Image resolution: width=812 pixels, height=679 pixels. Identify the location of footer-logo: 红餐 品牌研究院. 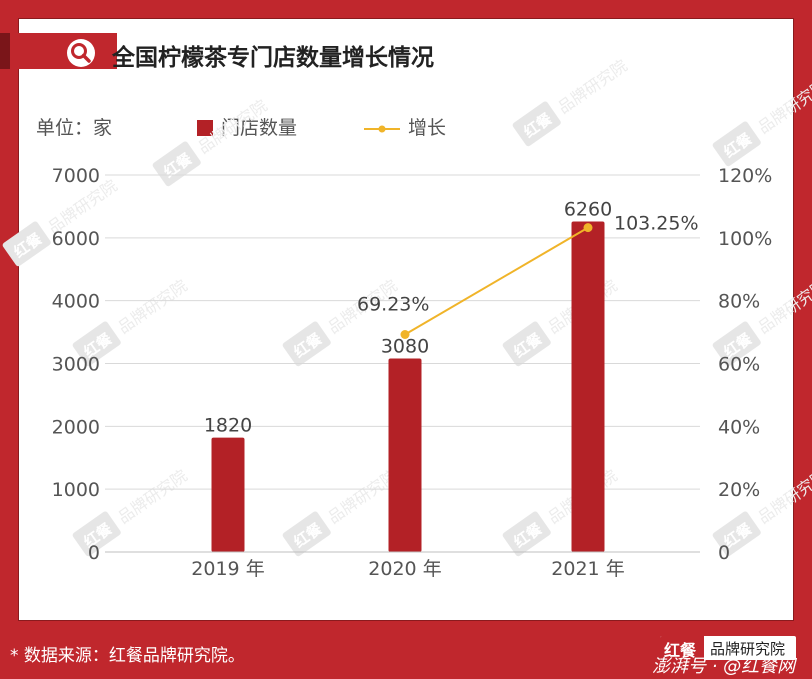
(728, 648).